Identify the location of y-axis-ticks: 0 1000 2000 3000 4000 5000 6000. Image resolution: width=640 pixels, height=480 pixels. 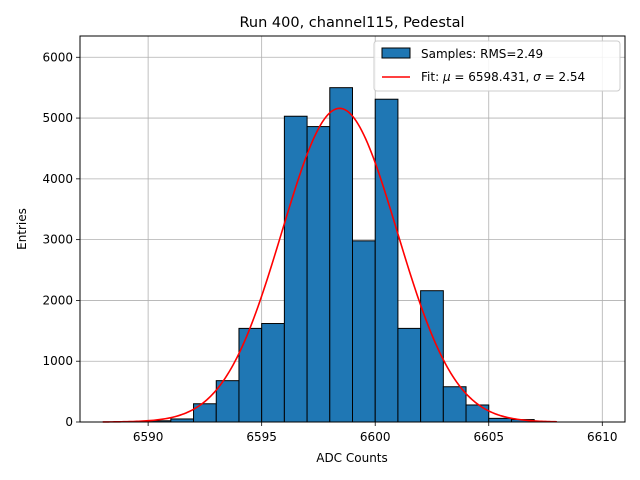
(61, 239).